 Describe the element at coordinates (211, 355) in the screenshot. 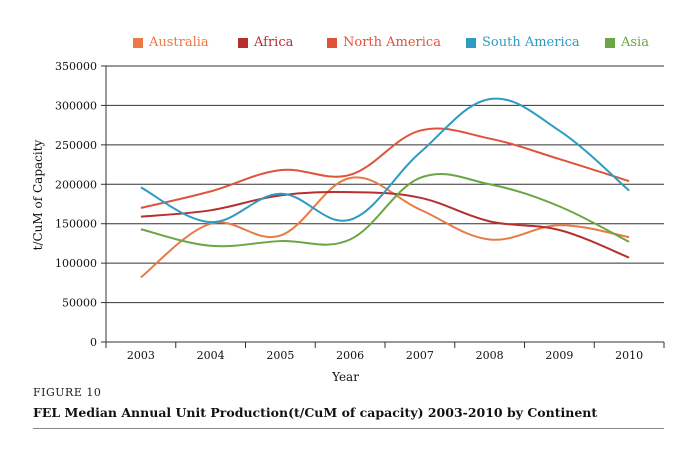

I see `x-tick-label: 2004` at that location.